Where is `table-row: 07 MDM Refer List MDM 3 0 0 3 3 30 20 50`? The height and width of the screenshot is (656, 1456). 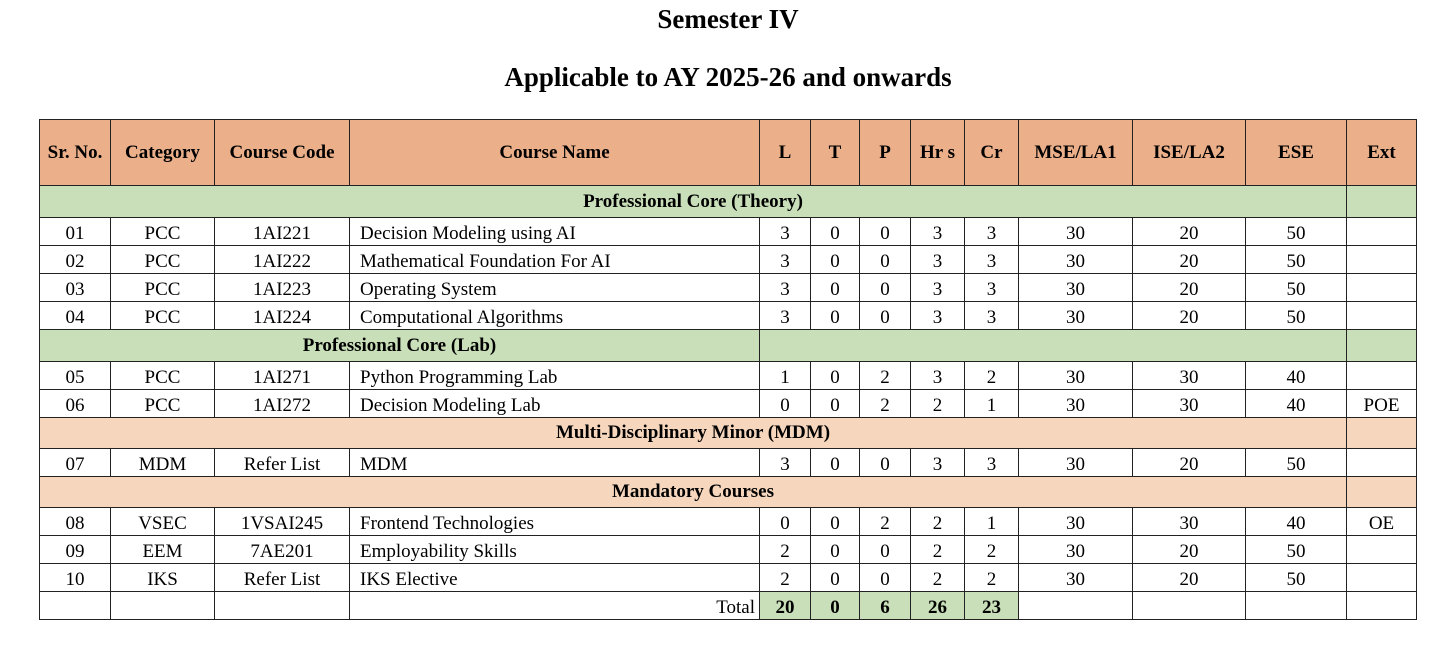 table-row: 07 MDM Refer List MDM 3 0 0 3 3 30 20 50 is located at coordinates (728, 462).